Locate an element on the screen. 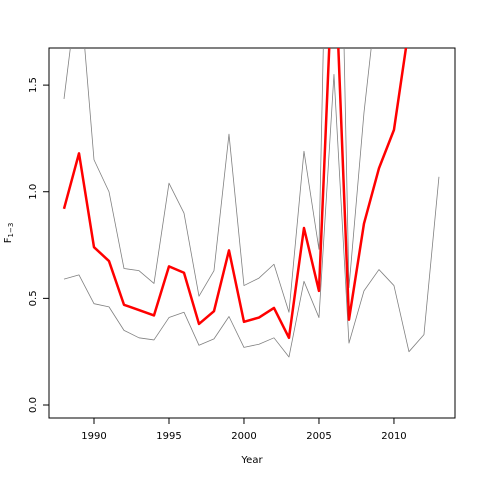  x-axis-label: Year is located at coordinates (251, 460).